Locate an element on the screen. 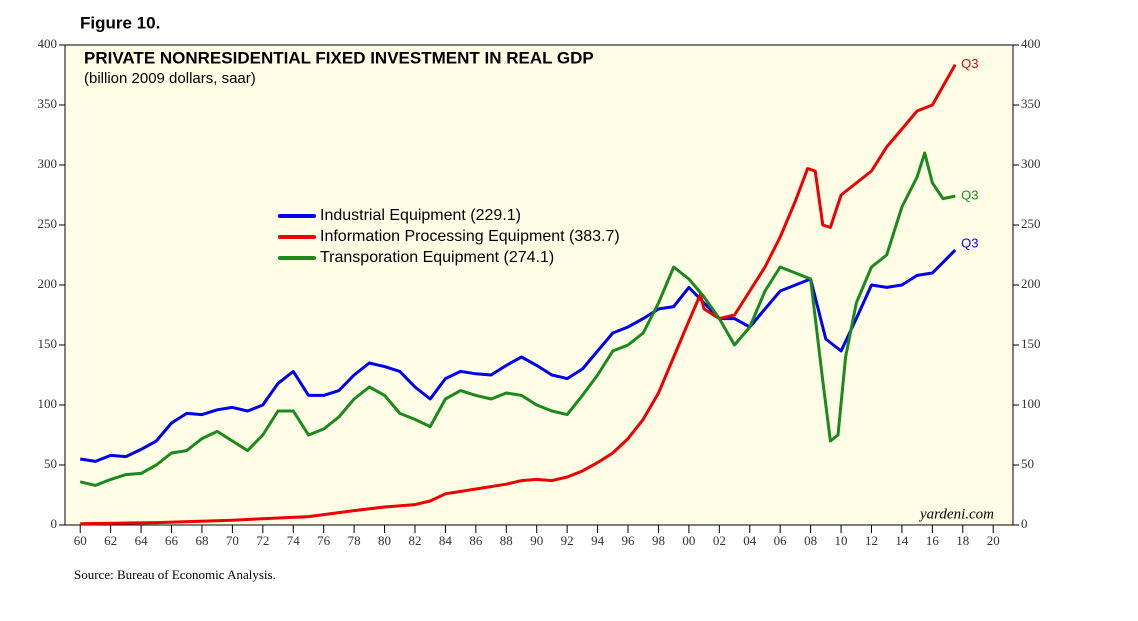 The image size is (1138, 621). x-tick-label: 20 is located at coordinates (993, 540).